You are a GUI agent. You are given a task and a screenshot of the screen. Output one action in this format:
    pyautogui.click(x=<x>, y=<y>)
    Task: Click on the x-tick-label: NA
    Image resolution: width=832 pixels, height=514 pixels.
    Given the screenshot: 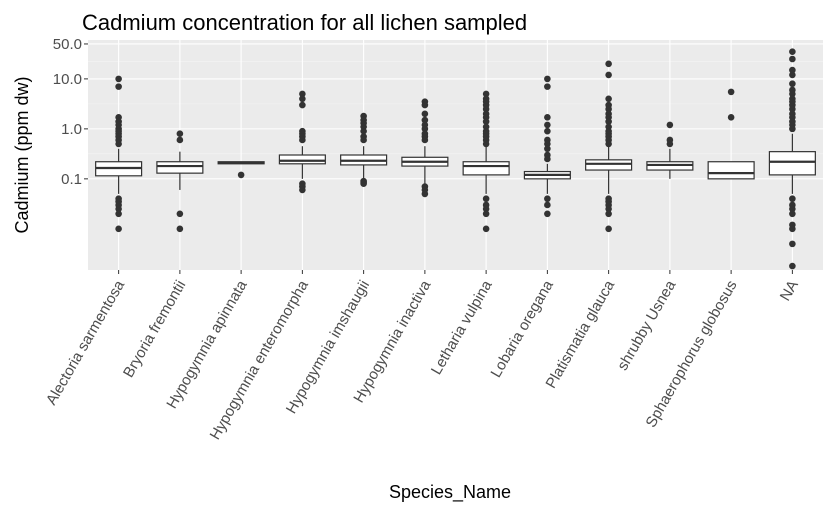 What is the action you would take?
    pyautogui.click(x=789, y=291)
    